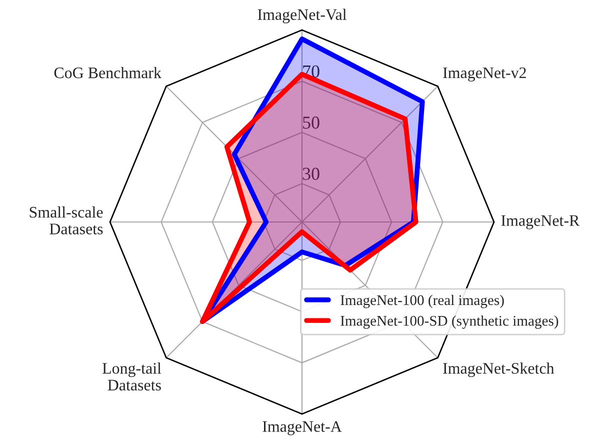  Describe the element at coordinates (302, 16) in the screenshot. I see `spoke-label: ImageNet-Val` at that location.